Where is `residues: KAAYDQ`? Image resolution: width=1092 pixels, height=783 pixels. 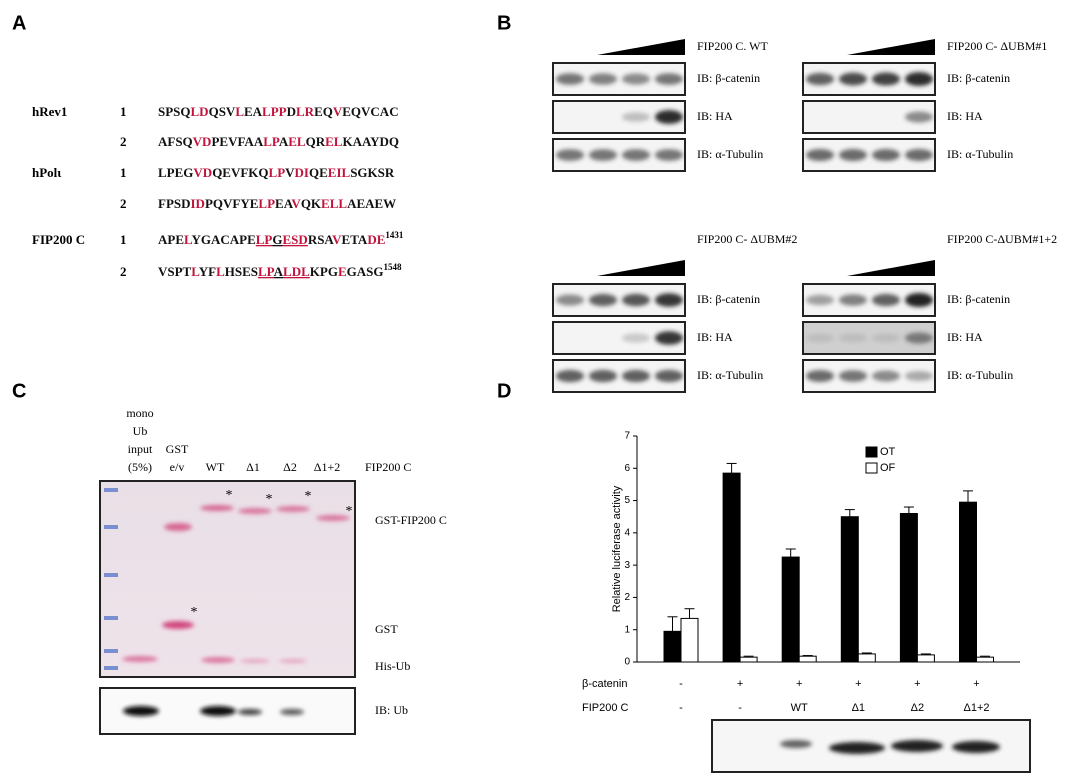
residues: KAAYDQ is located at coordinates (370, 141).